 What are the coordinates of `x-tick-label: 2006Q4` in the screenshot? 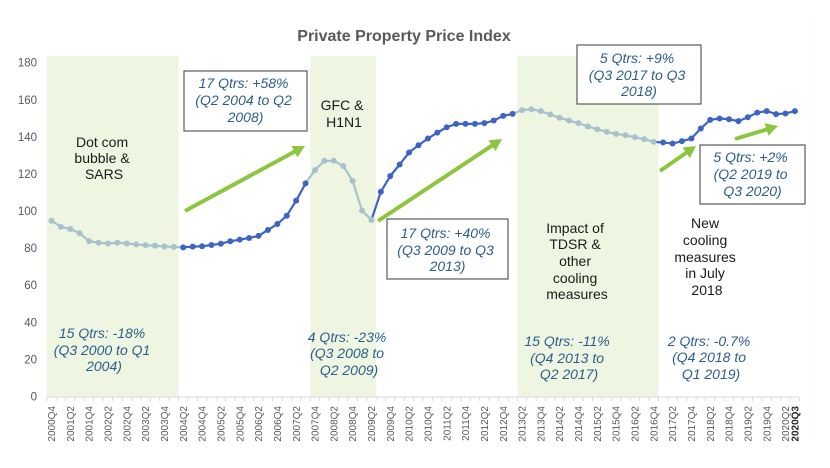 It's located at (278, 424).